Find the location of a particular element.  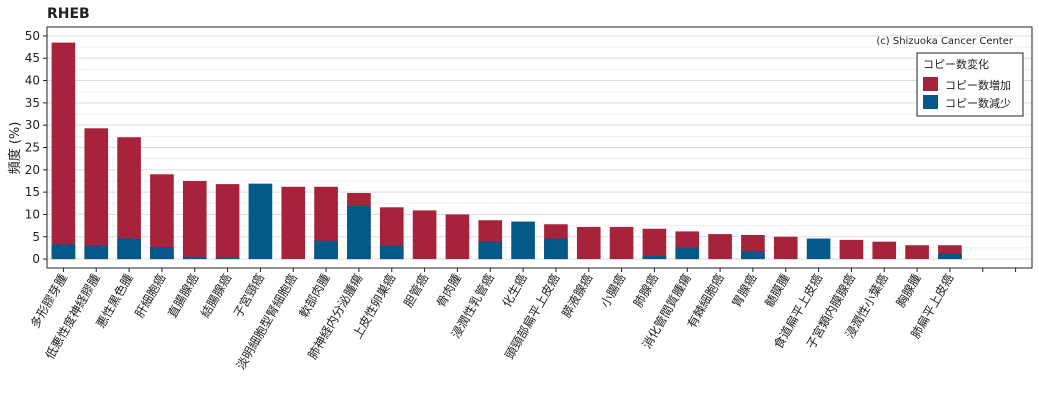

x-tick-label: 軟部肉腫 is located at coordinates (314, 295).